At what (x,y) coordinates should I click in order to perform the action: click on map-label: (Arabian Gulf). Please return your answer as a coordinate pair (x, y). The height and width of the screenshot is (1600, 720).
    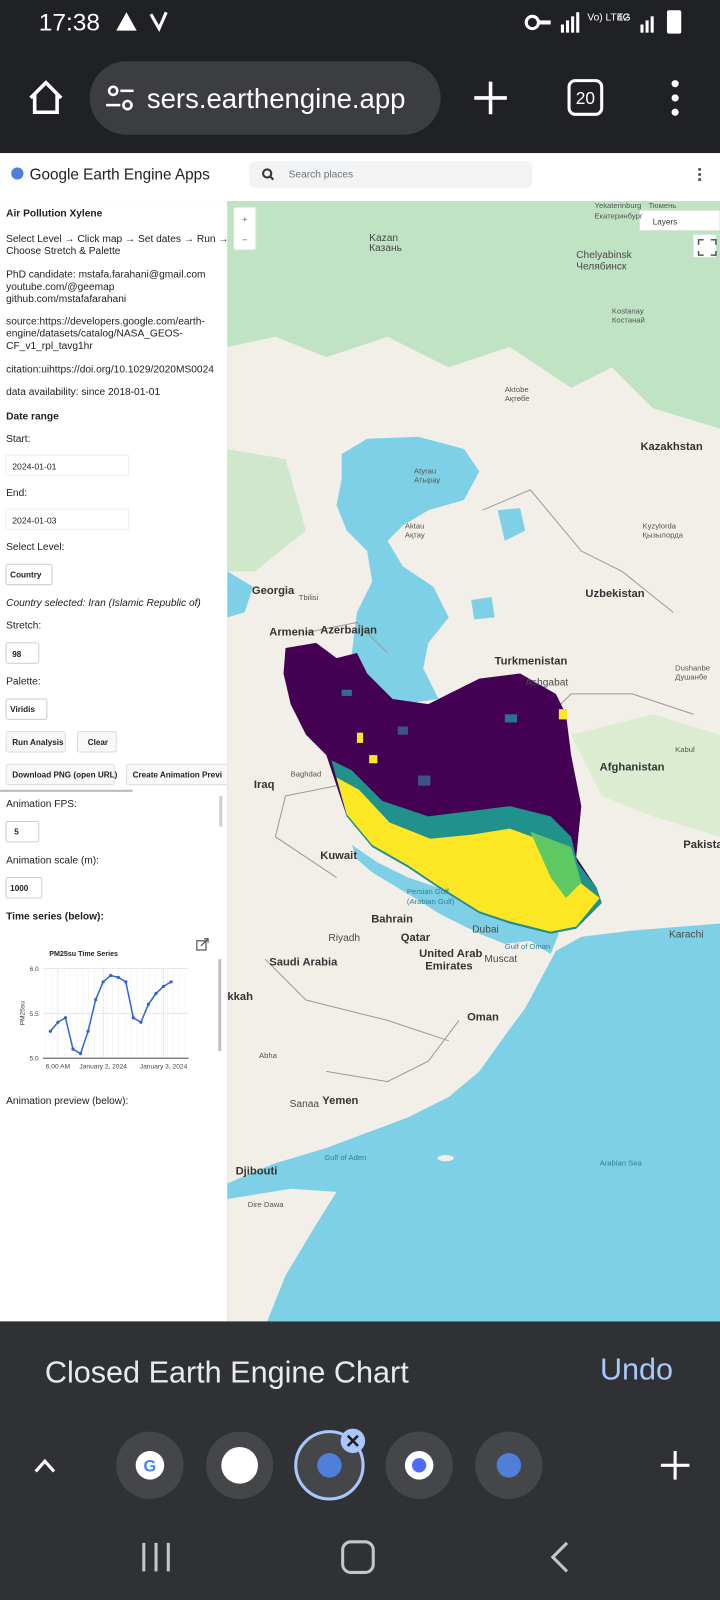
    Looking at the image, I should click on (431, 901).